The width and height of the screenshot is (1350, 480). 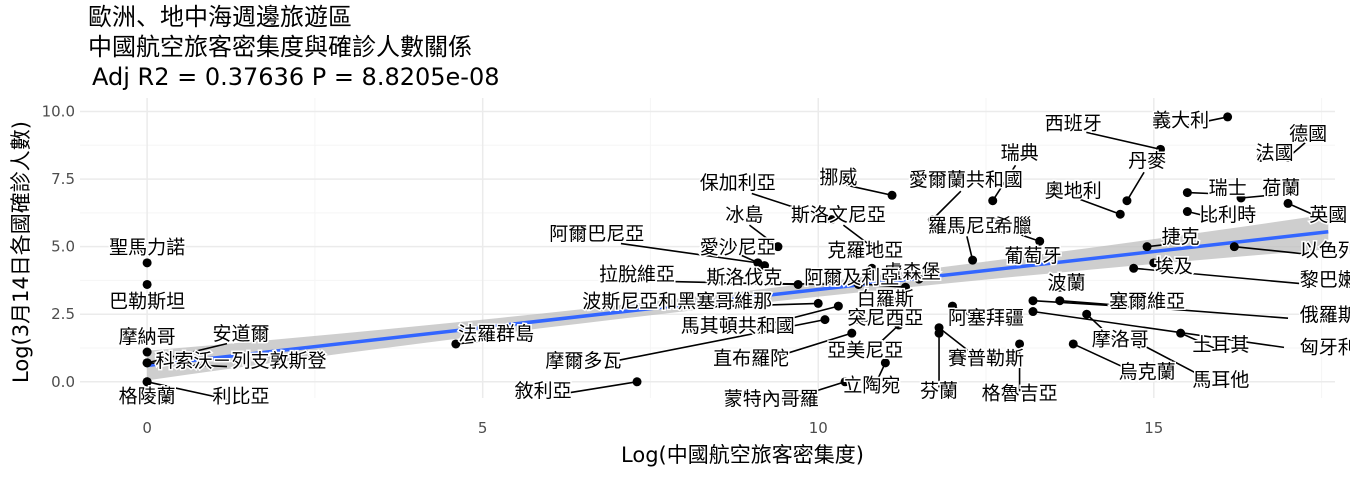 I want to click on point-label: 丹麥, so click(x=1147, y=161).